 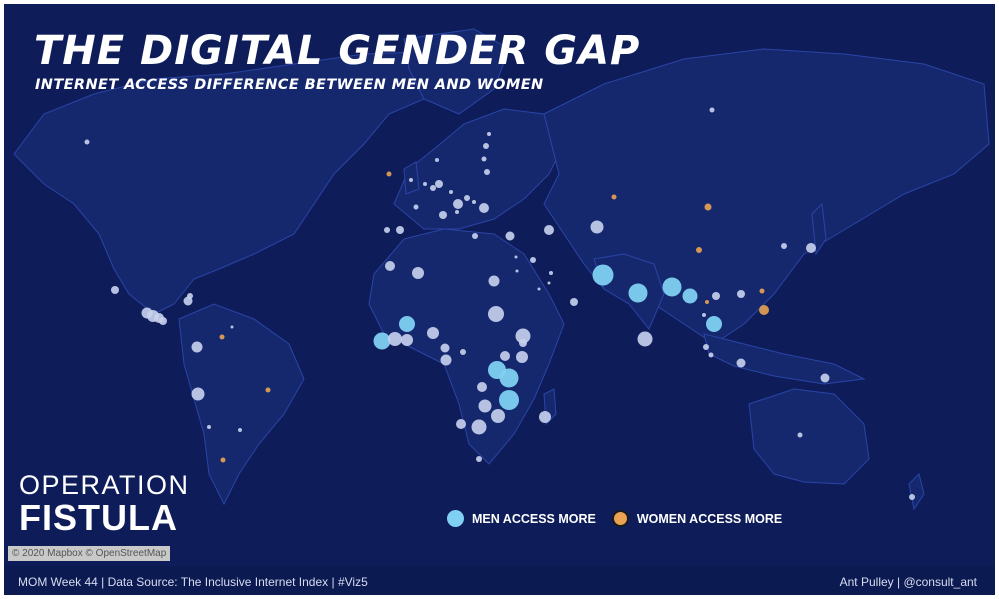 I want to click on landmass-japan, so click(x=819, y=229).